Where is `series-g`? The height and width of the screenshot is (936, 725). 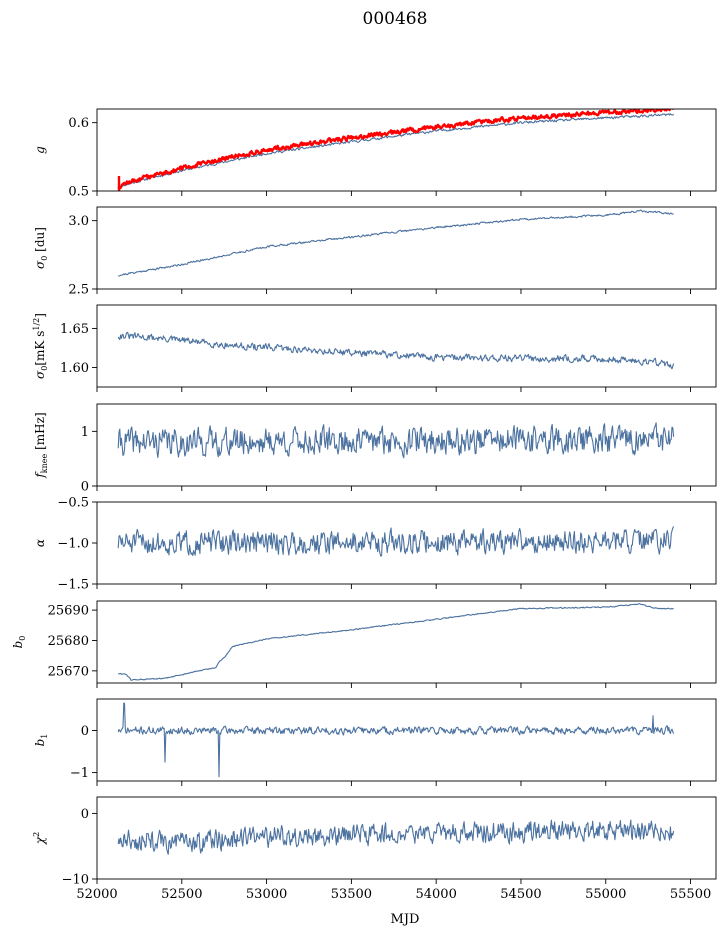
series-g is located at coordinates (396, 152).